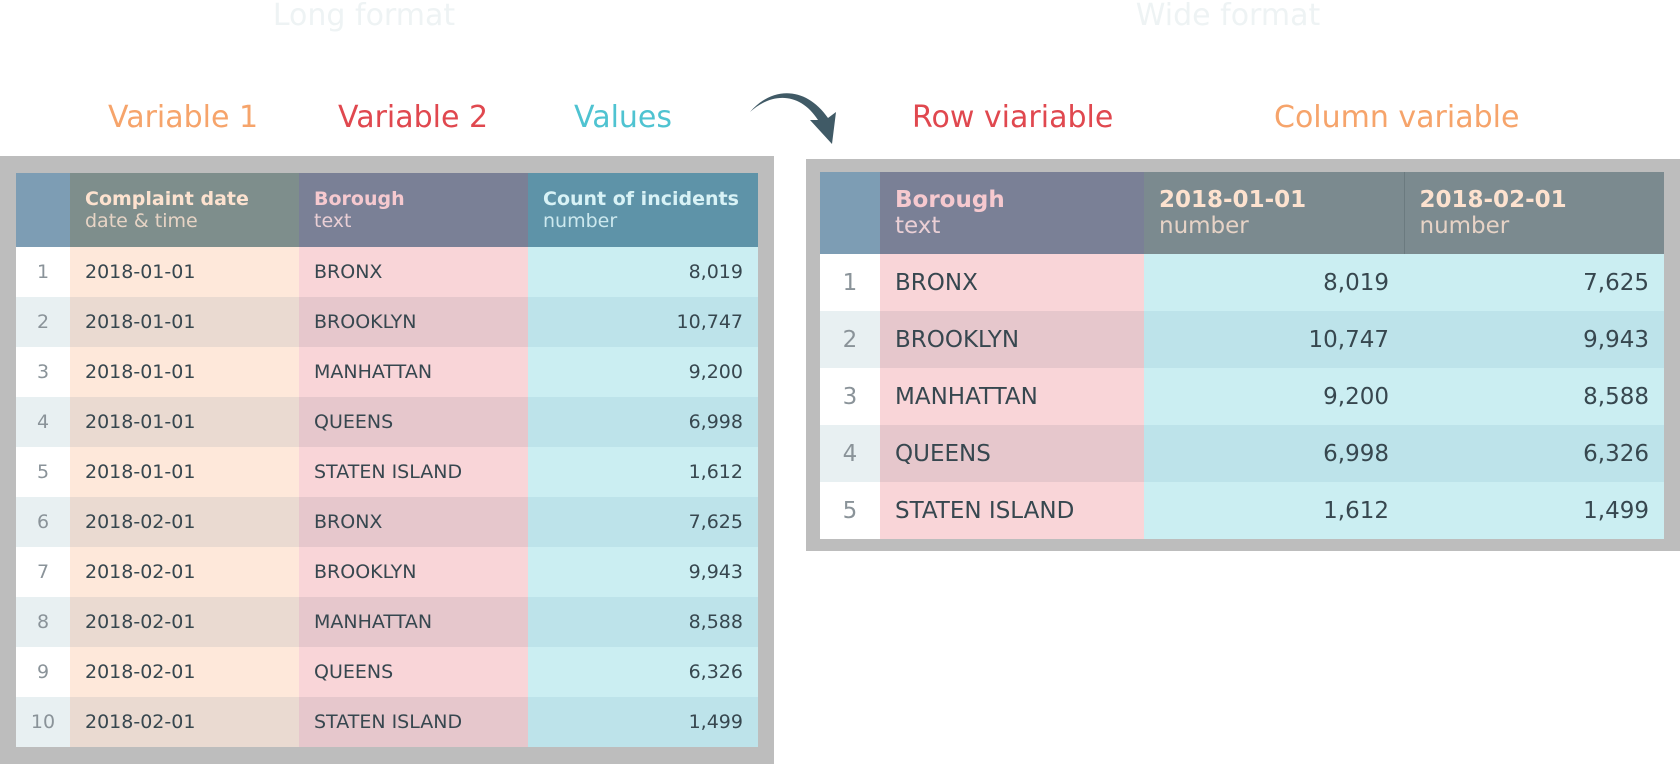  I want to click on header-title: 2018-01-01, so click(1233, 200).